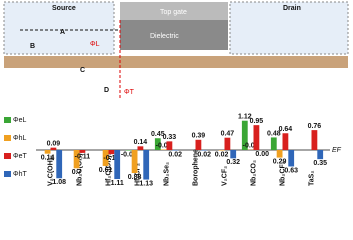 Image resolution: width=353 pixels, height=240 pixels. I want to click on dielectric, so click(174, 35).